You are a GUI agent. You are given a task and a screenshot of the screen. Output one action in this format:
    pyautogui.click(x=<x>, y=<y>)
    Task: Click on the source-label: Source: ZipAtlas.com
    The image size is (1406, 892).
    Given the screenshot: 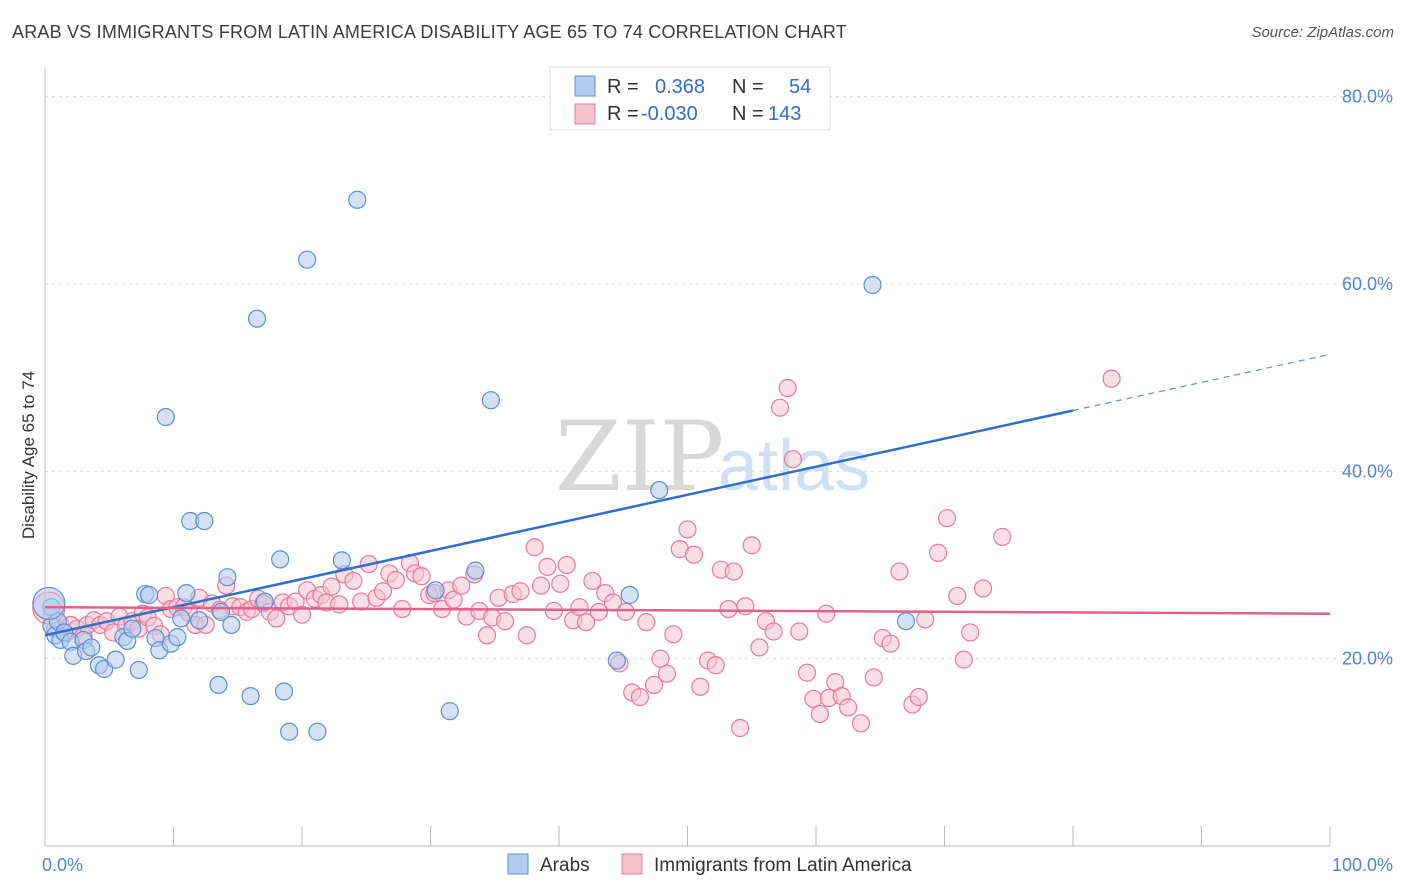 What is the action you would take?
    pyautogui.click(x=1322, y=32)
    